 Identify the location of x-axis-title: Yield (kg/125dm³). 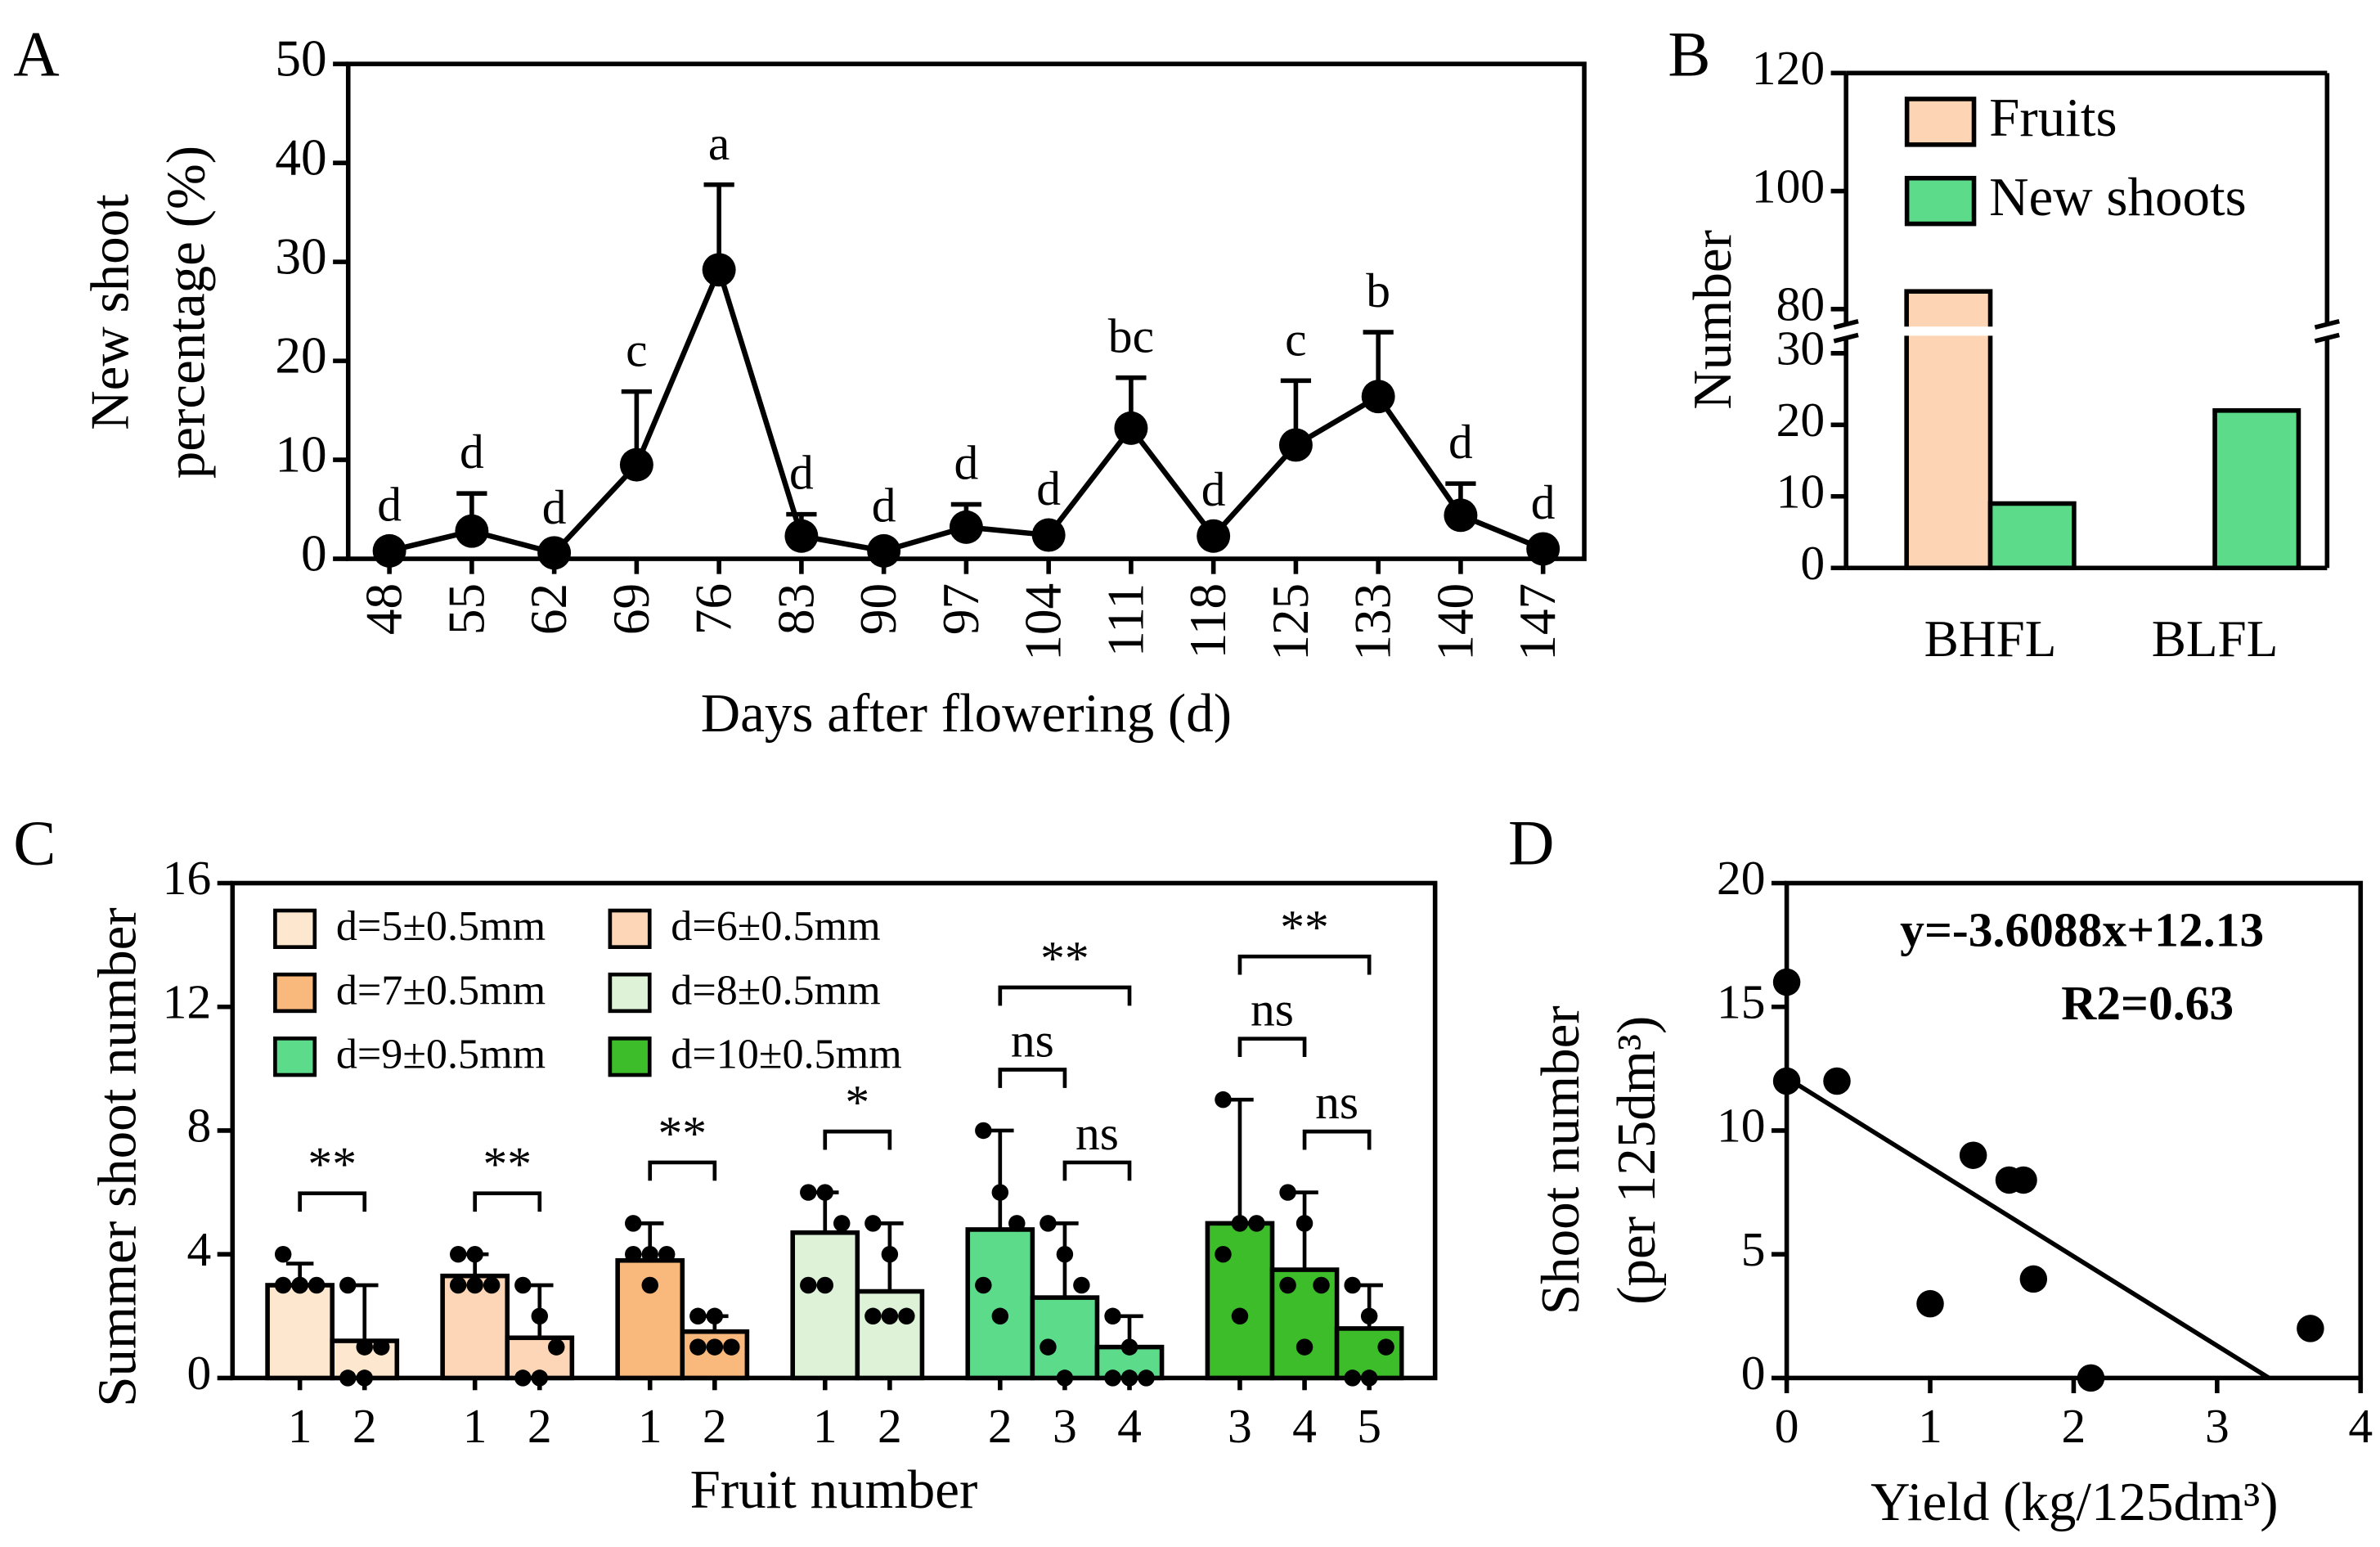
(2074, 1502).